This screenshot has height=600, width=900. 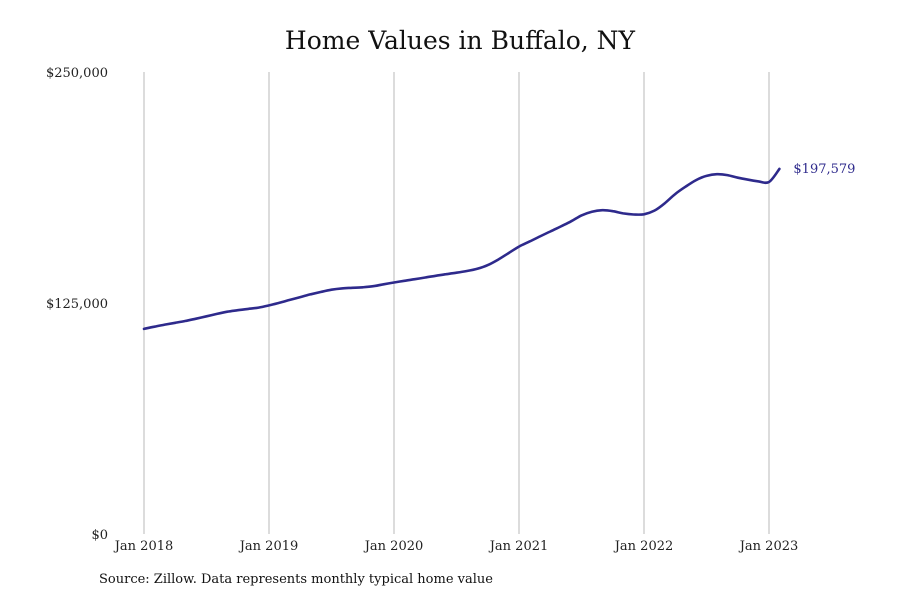 I want to click on x-tick-label: Jan 2018, so click(x=143, y=546).